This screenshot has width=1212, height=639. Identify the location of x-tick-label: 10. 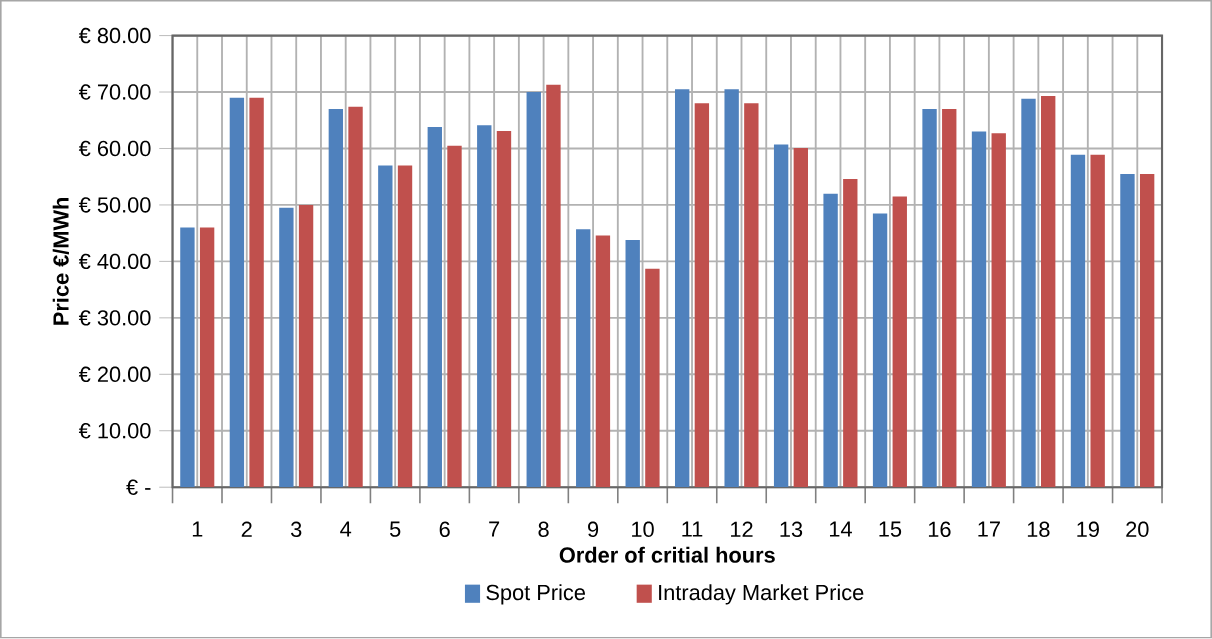
(643, 529).